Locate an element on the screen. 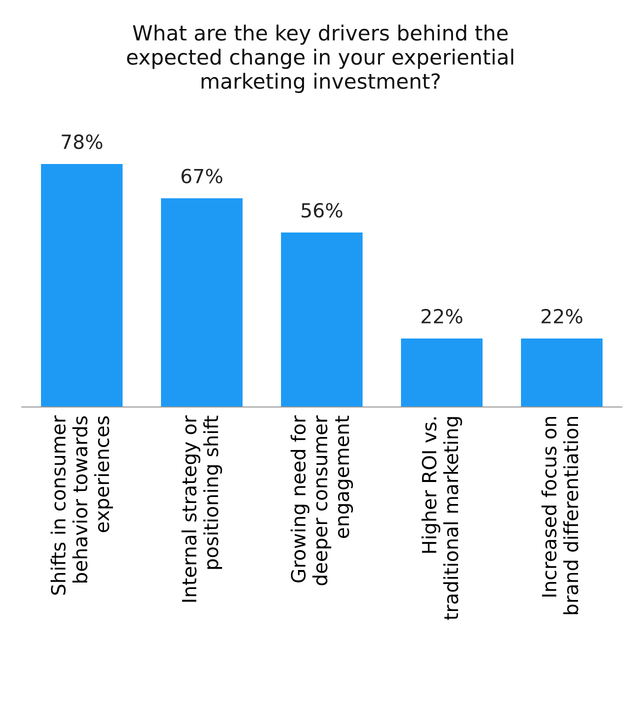  x-tick-label: Shifts in consumer behavior towards experiences is located at coordinates (81, 505).